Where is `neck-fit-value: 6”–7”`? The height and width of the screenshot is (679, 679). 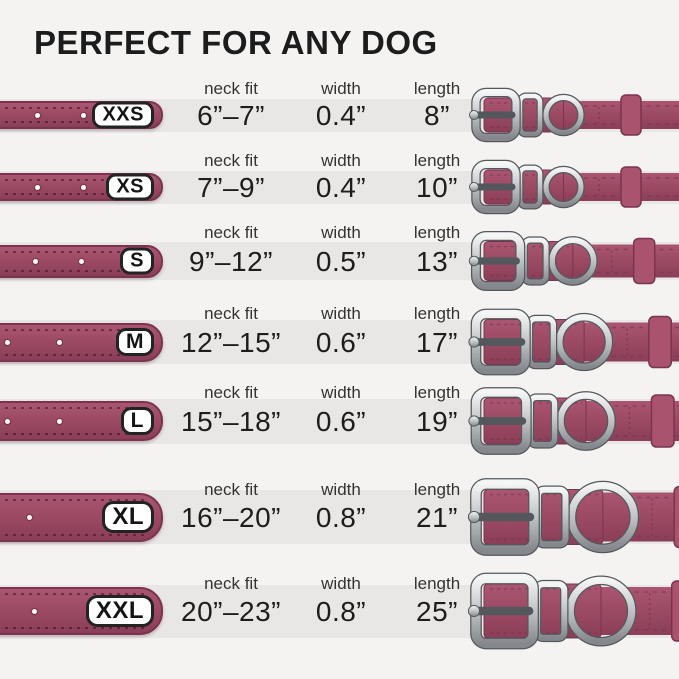 neck-fit-value: 6”–7” is located at coordinates (231, 115).